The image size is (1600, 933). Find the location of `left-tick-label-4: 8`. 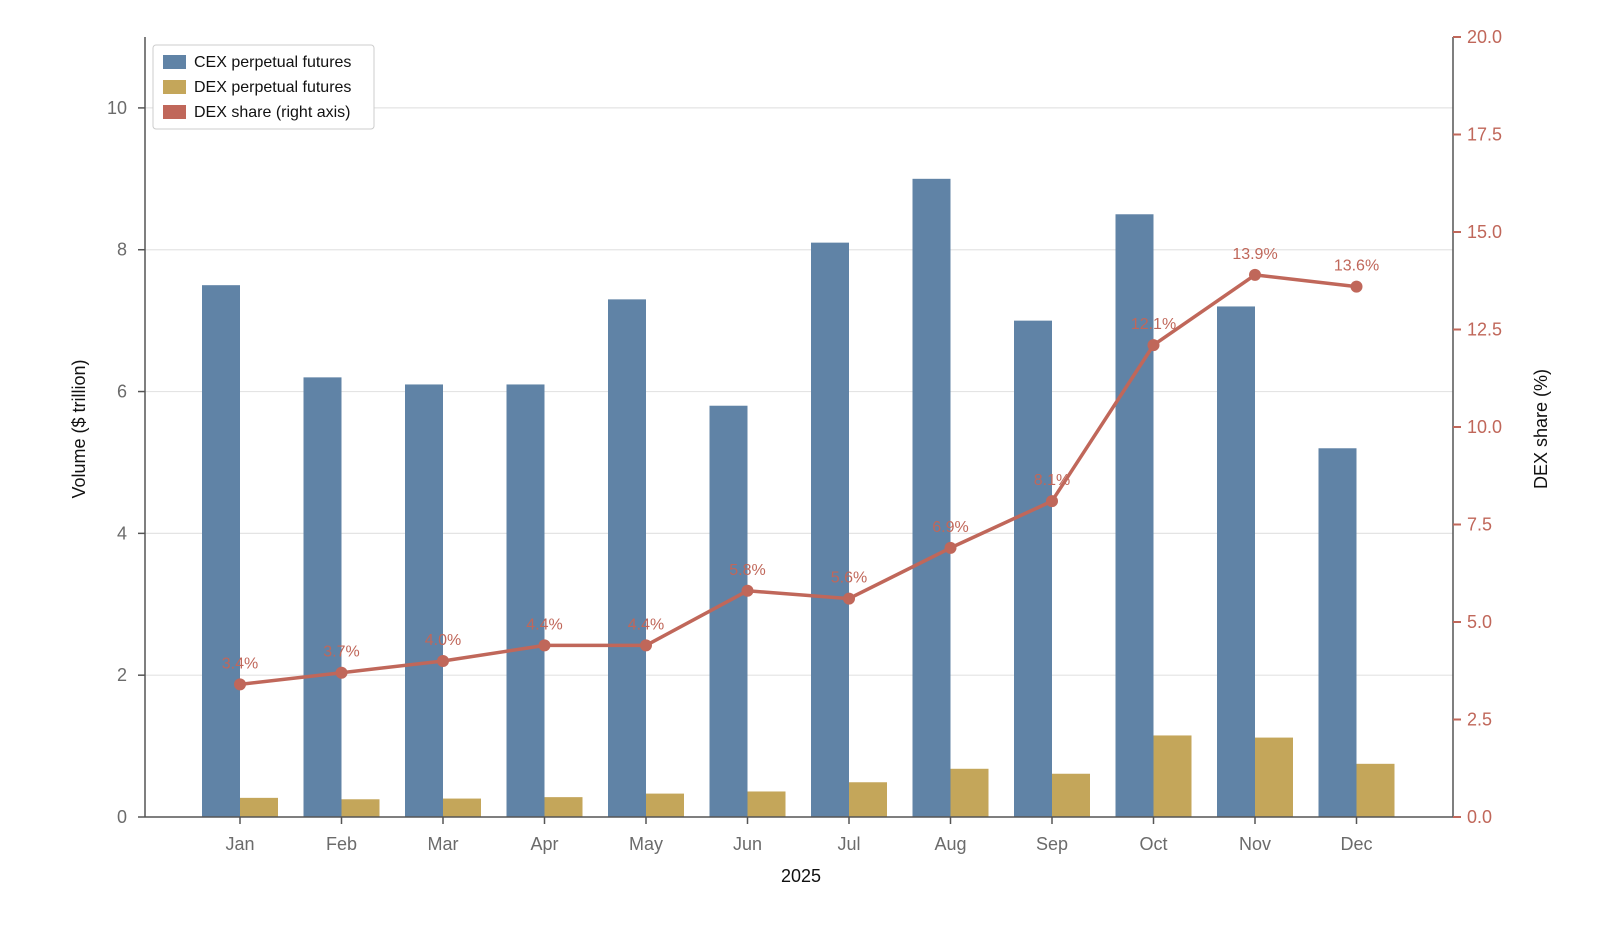

left-tick-label-4: 8 is located at coordinates (122, 250).